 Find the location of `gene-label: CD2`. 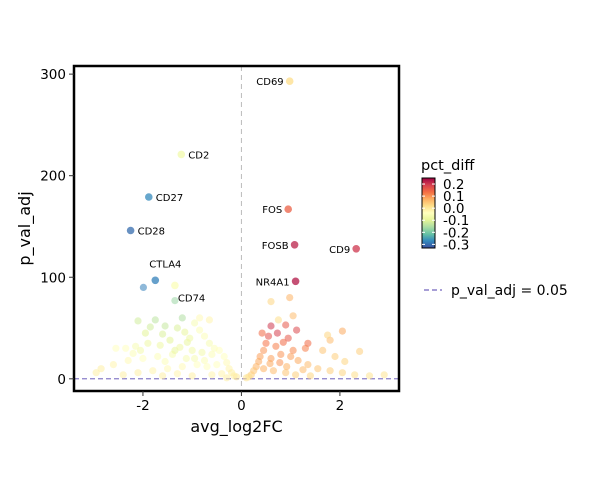

gene-label: CD2 is located at coordinates (198, 155).